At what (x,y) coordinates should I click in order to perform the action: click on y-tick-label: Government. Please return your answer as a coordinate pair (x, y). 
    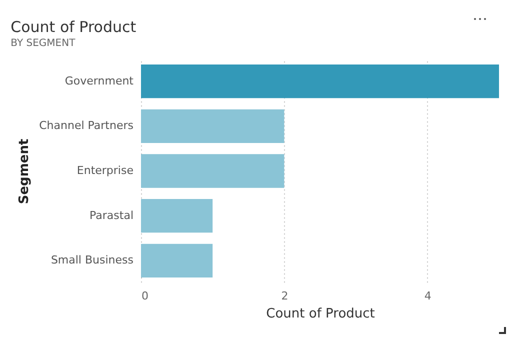
    Looking at the image, I should click on (99, 81).